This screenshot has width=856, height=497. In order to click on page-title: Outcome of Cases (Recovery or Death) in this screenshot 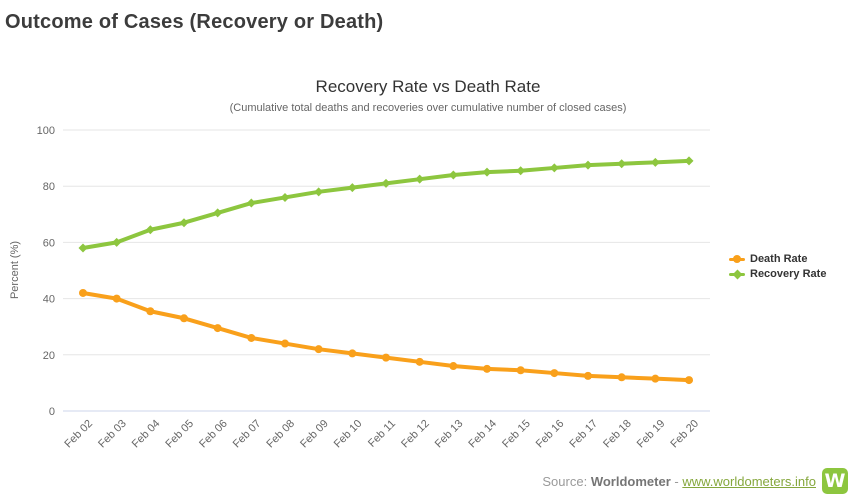, I will do `click(194, 22)`.